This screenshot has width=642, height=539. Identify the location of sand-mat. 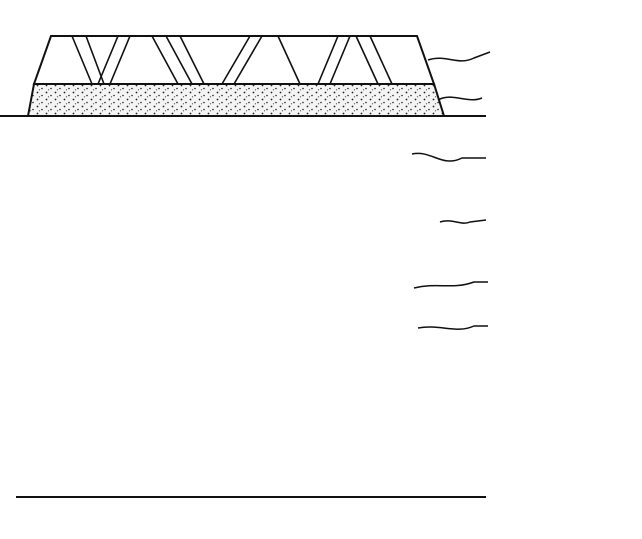
(236, 100).